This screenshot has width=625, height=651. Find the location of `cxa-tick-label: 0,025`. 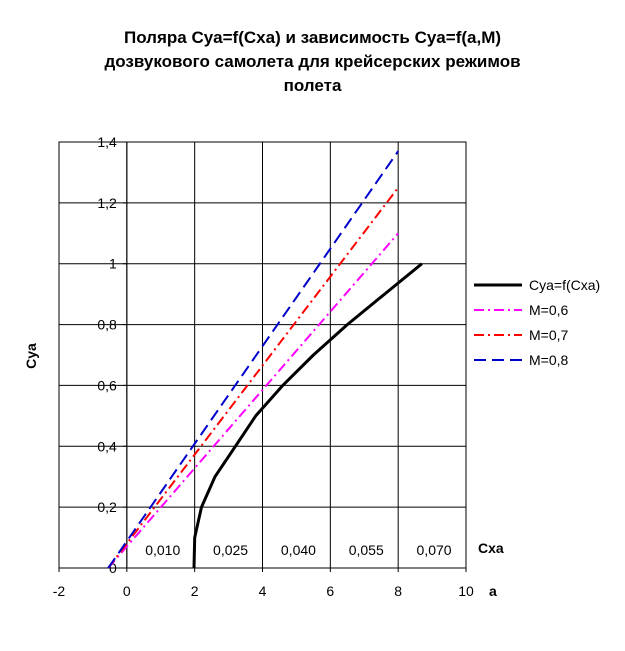

cxa-tick-label: 0,025 is located at coordinates (230, 550).